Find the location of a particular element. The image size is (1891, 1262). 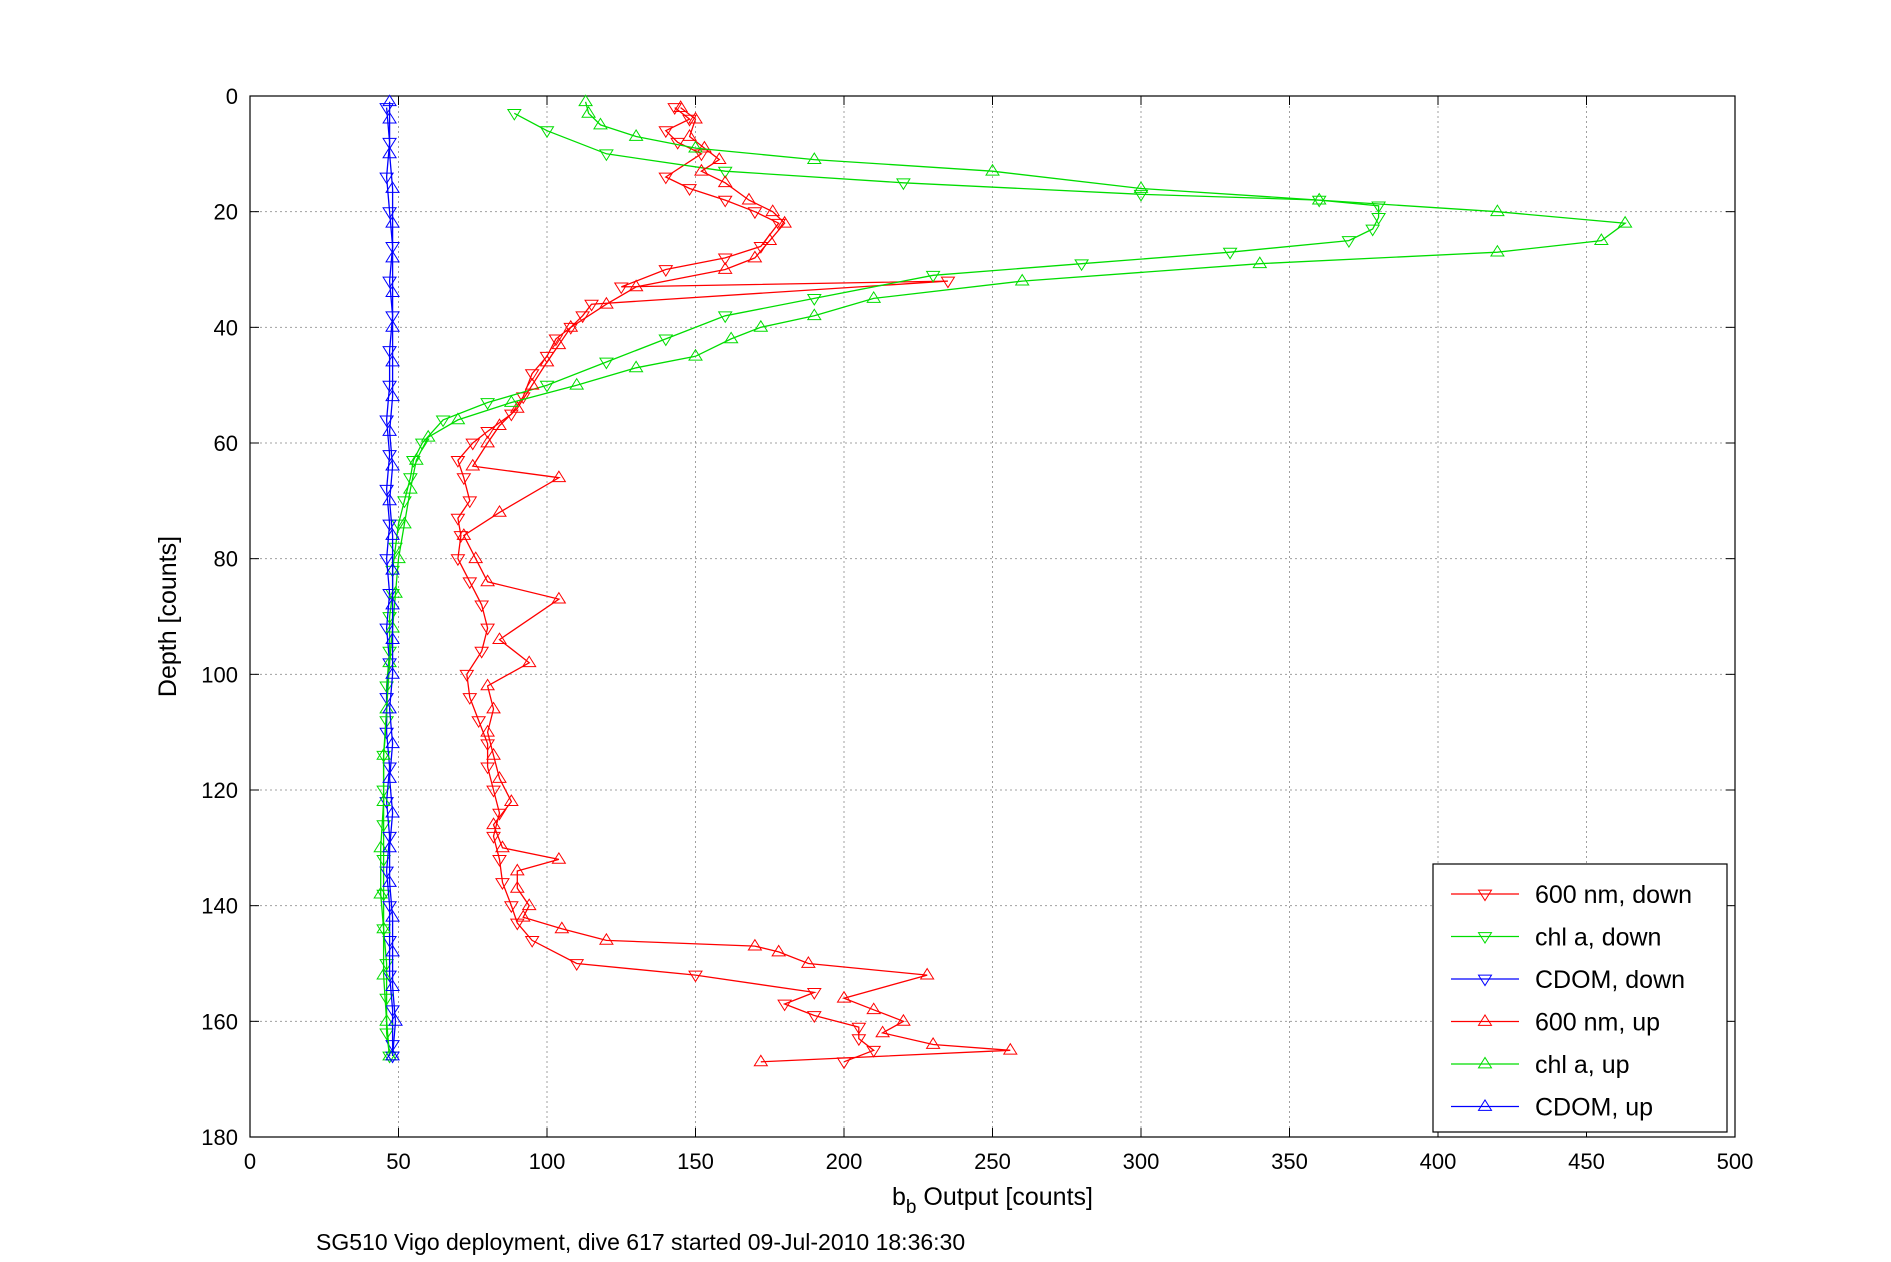

y-axis-title: Depth [counts] is located at coordinates (168, 616).